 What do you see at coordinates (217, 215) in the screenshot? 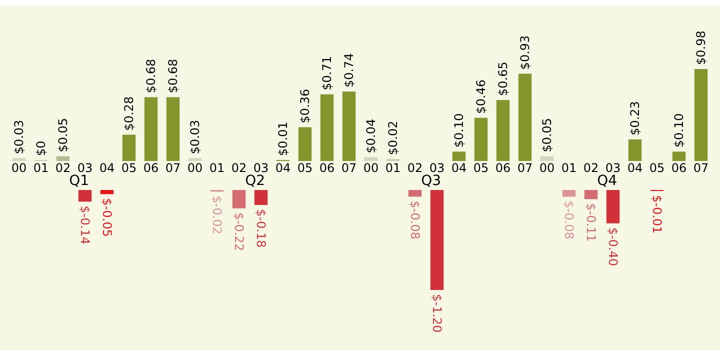
I see `data-label: $-0.02` at bounding box center [217, 215].